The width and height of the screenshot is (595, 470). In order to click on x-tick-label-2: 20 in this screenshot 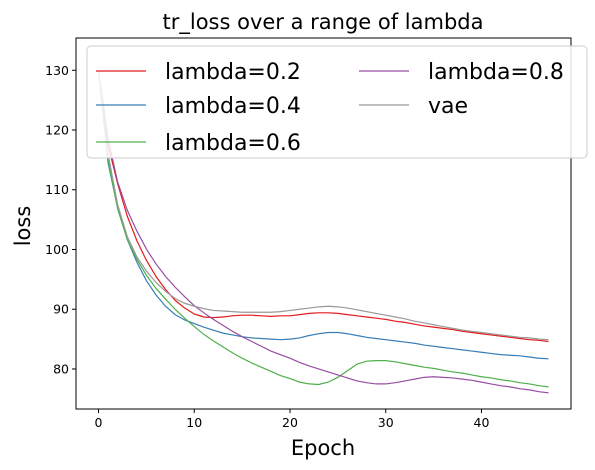, I will do `click(290, 422)`.